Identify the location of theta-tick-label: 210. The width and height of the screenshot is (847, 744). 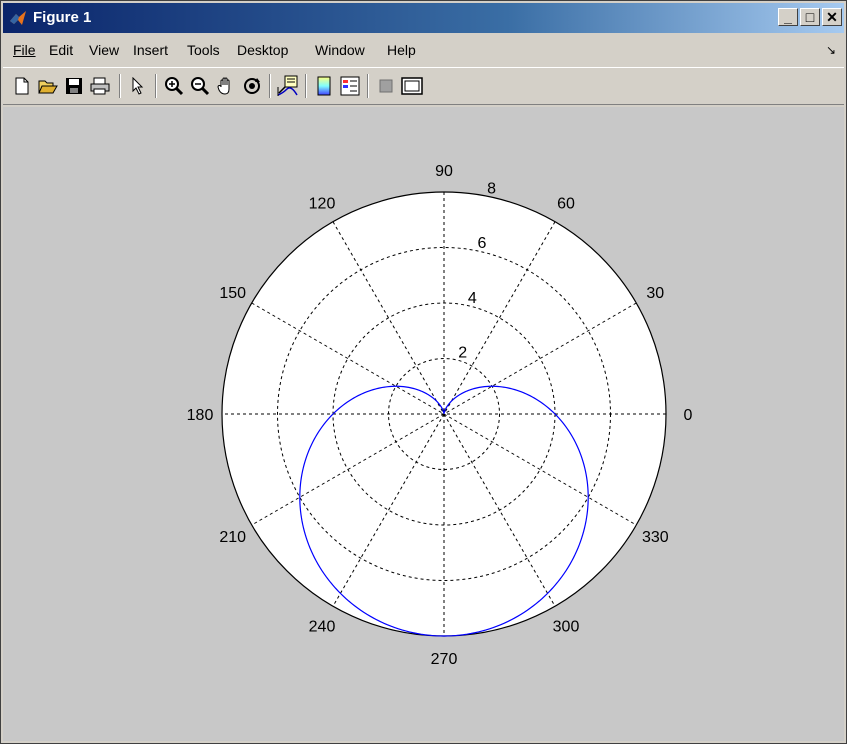
(232, 537).